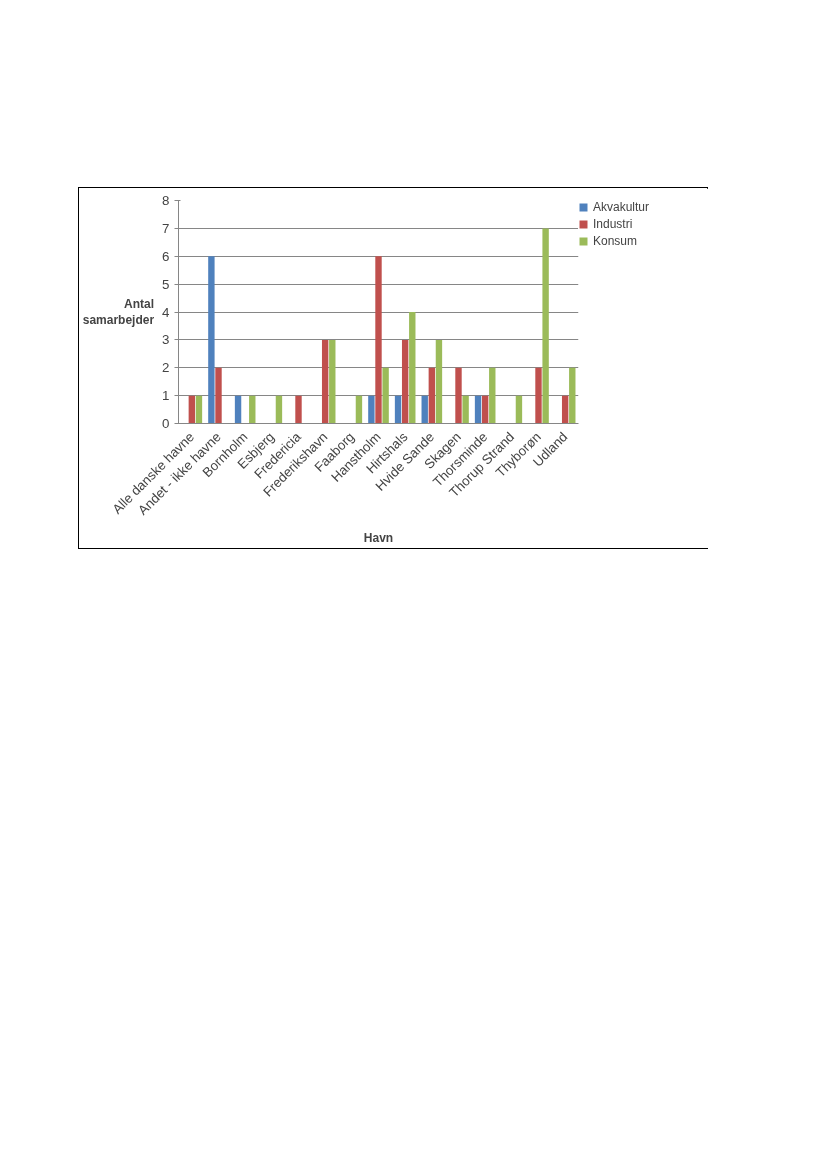  Describe the element at coordinates (166, 312) in the screenshot. I see `y-tick-label: 4` at that location.